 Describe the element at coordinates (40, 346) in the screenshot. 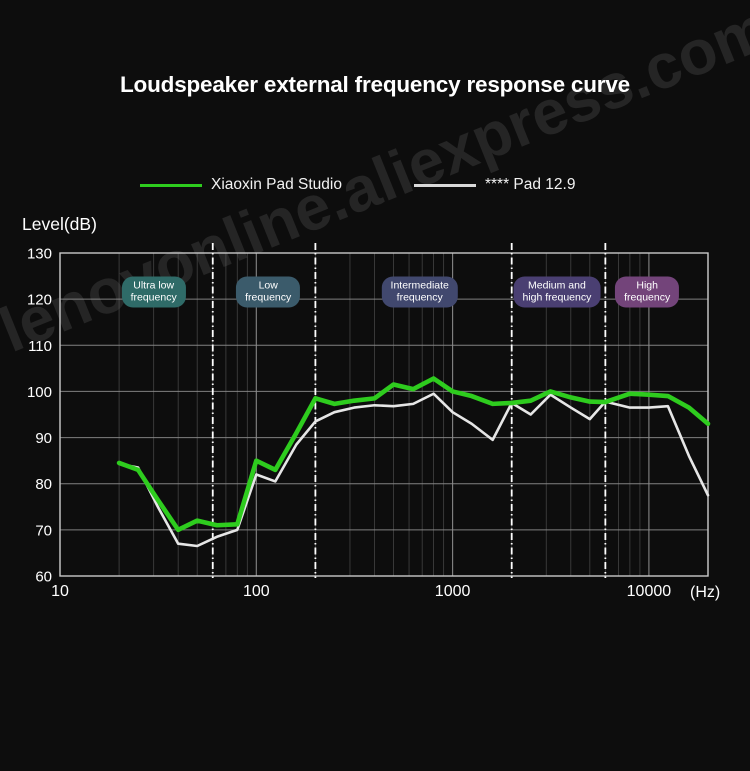

I see `svg-text: 110` at that location.